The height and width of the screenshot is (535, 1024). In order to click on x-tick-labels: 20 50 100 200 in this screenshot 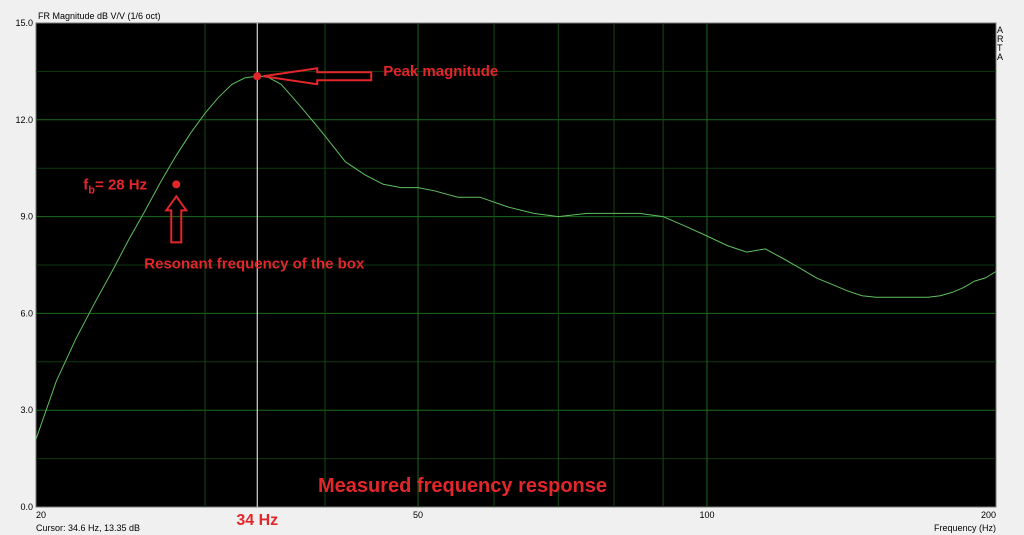, I will do `click(516, 515)`.